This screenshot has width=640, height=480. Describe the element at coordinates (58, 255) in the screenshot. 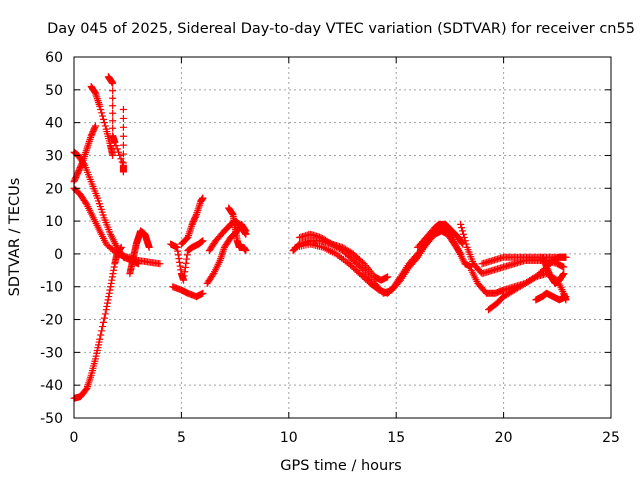

I see `y-tick-label: 0` at that location.